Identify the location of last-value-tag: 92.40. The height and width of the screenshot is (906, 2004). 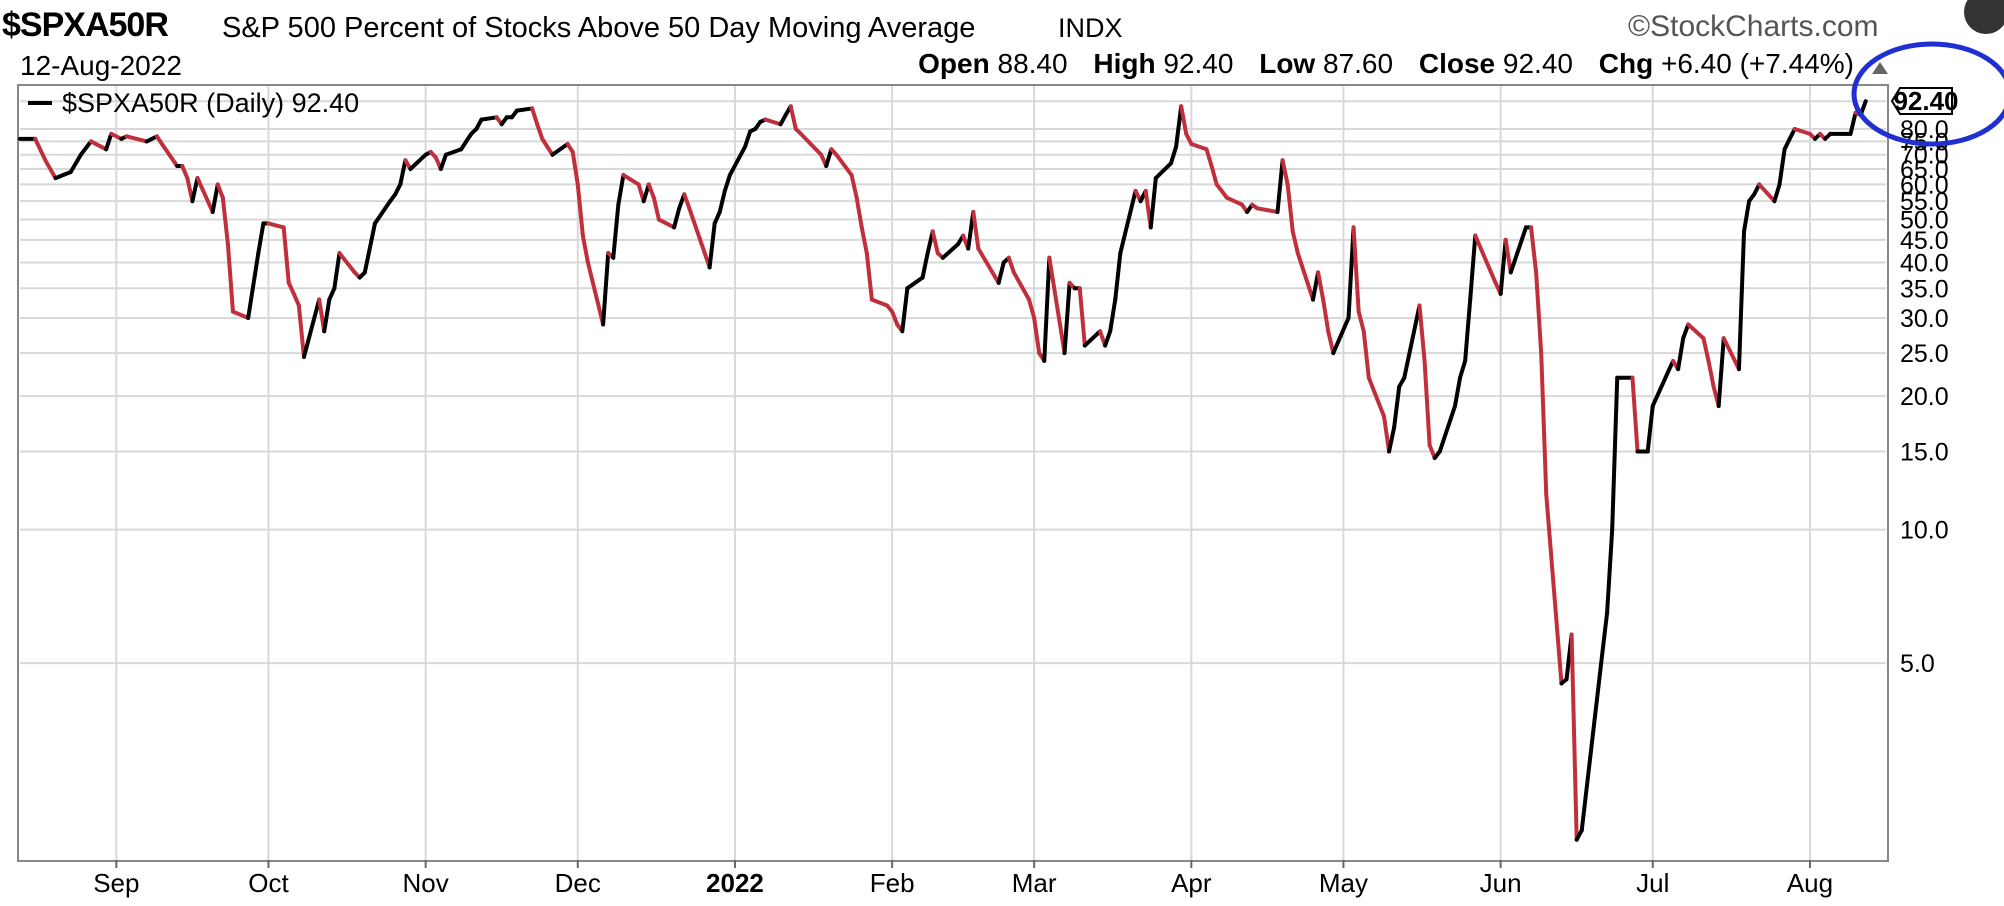
(1915, 89).